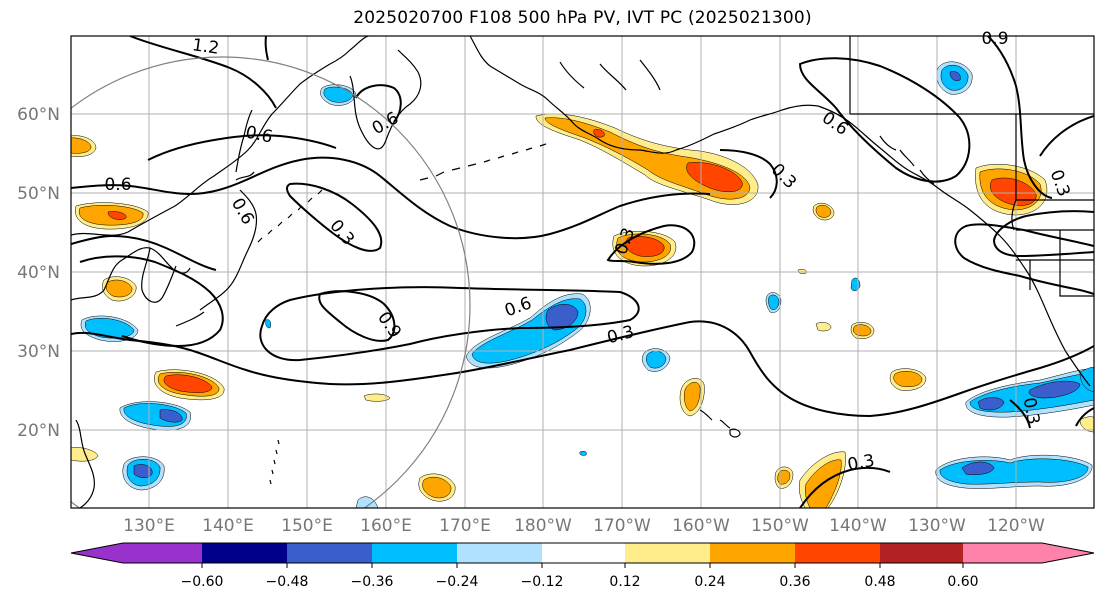  I want to click on lon-label: 170°W, so click(622, 526).